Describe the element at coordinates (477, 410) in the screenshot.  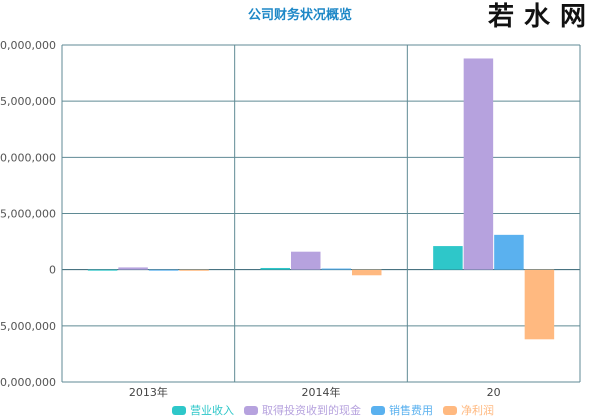
I see `legend-label: 净利润` at that location.